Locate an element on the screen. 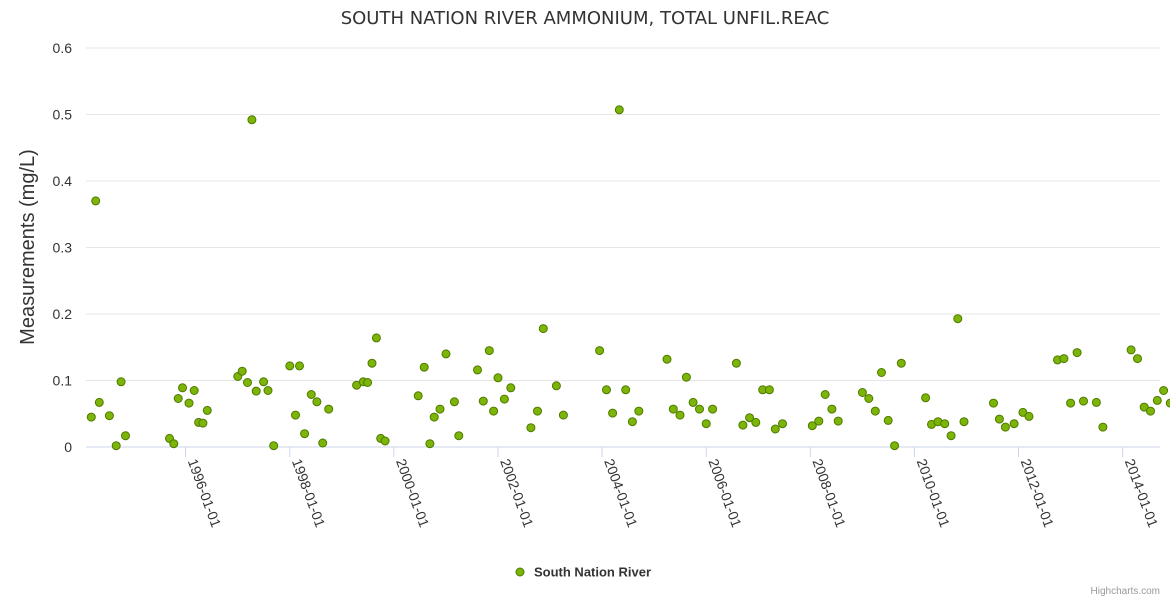  legend: South Nation River is located at coordinates (583, 572).